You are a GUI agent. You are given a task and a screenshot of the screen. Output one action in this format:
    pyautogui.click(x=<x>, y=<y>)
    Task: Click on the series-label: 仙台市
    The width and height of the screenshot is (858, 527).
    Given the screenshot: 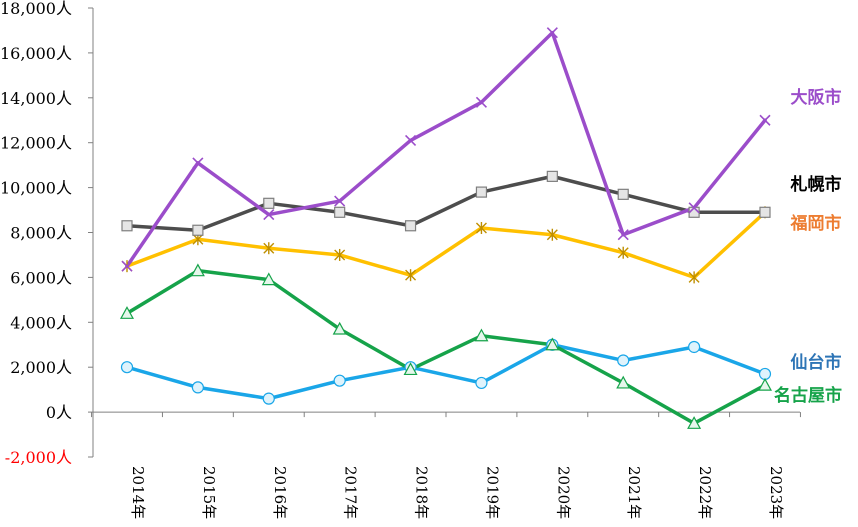 What is the action you would take?
    pyautogui.click(x=816, y=362)
    